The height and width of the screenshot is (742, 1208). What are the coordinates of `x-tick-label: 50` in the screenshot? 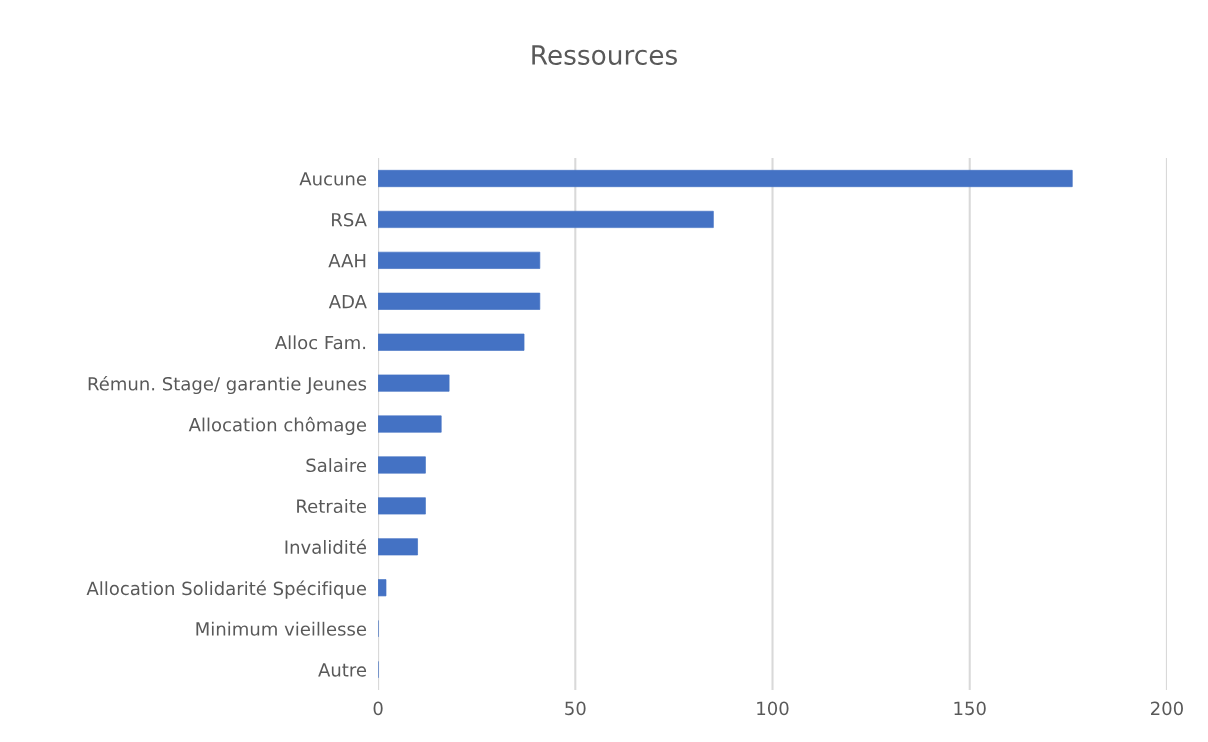 It's located at (575, 708).